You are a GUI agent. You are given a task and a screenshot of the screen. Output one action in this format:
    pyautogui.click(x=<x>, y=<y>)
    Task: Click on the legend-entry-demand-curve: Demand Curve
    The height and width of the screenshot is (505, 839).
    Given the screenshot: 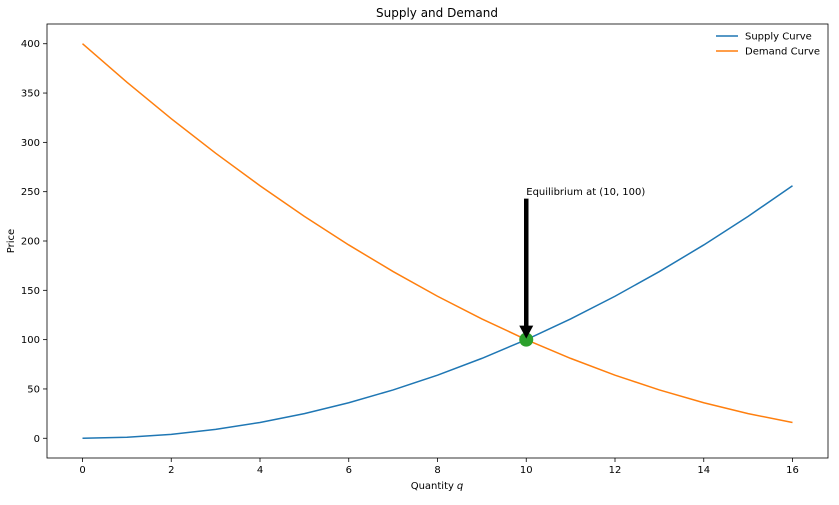 What is the action you would take?
    pyautogui.click(x=782, y=52)
    